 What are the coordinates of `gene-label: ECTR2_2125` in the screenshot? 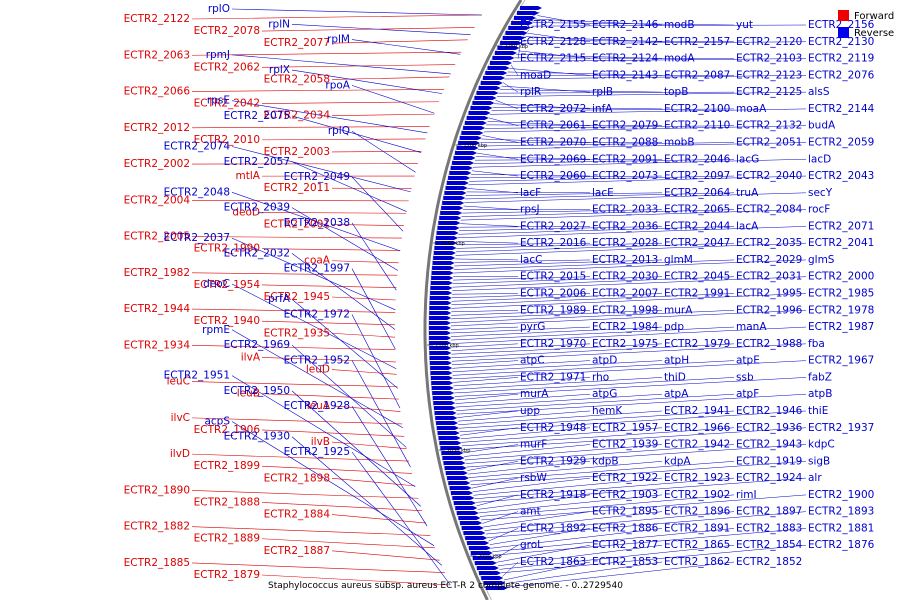 It's located at (769, 92).